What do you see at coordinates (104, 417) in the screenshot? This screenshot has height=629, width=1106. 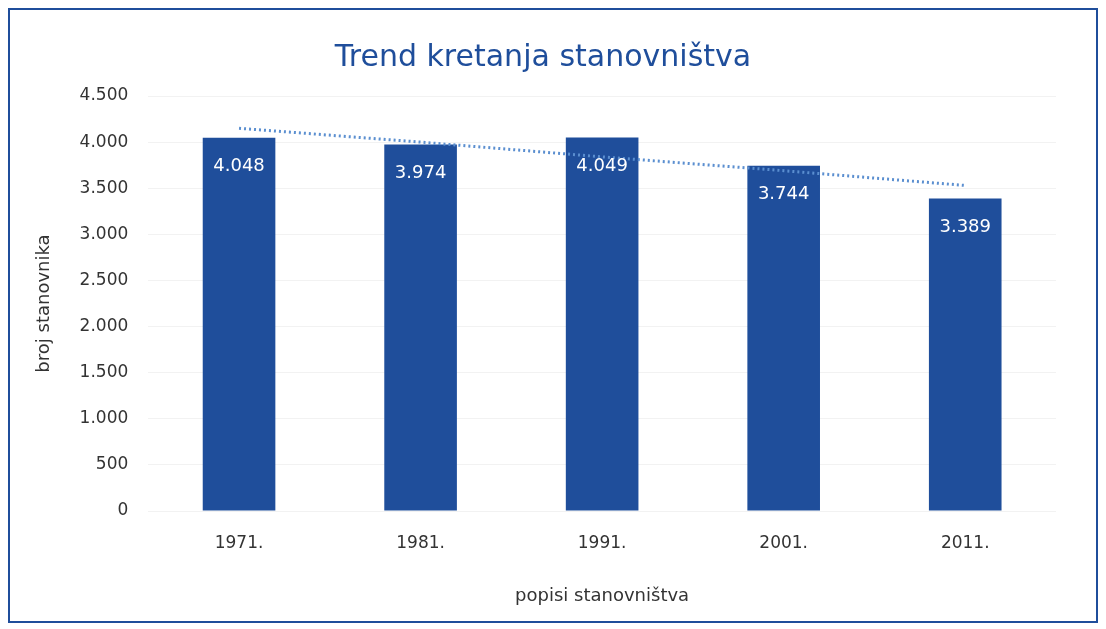 I see `y-tick-label: 1.000` at bounding box center [104, 417].